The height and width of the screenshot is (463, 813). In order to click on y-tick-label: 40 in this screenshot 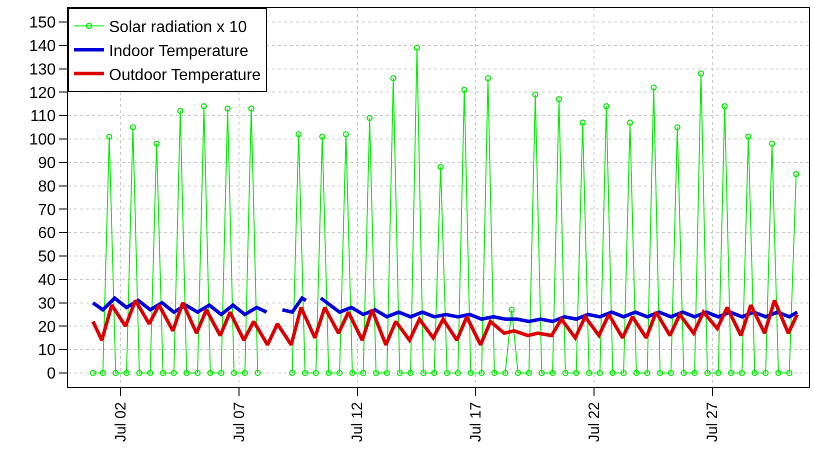, I will do `click(47, 280)`.